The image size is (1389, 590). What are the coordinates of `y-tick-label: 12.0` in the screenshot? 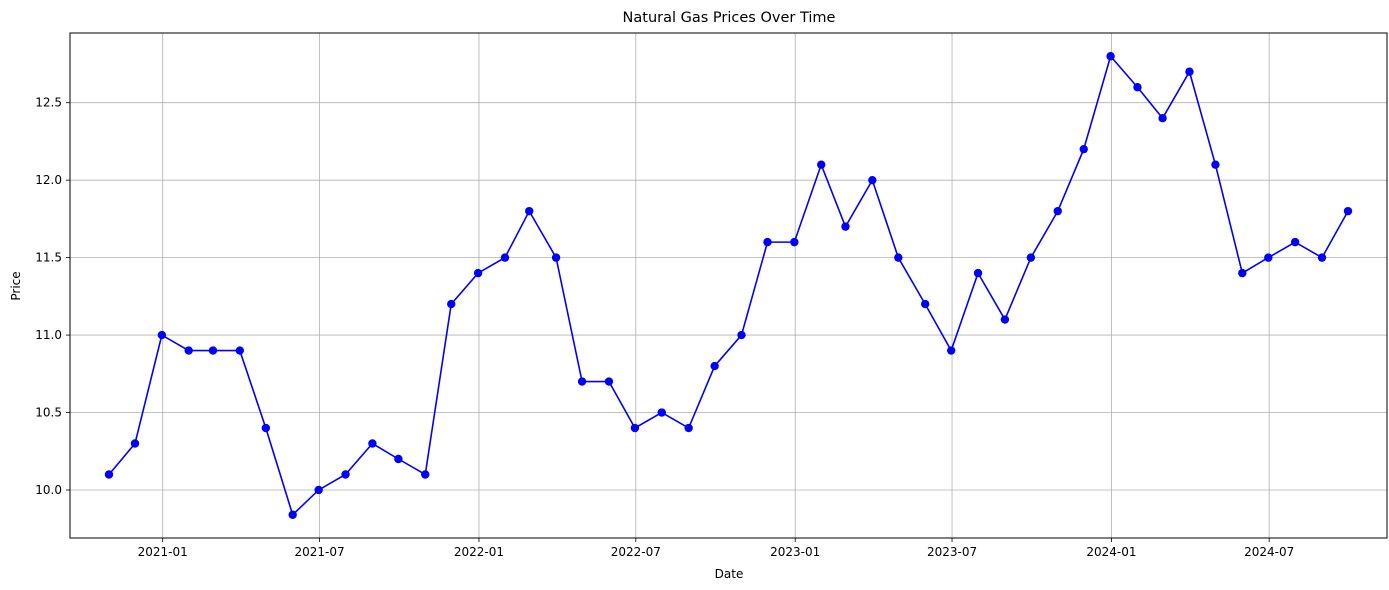 It's located at (48, 180).